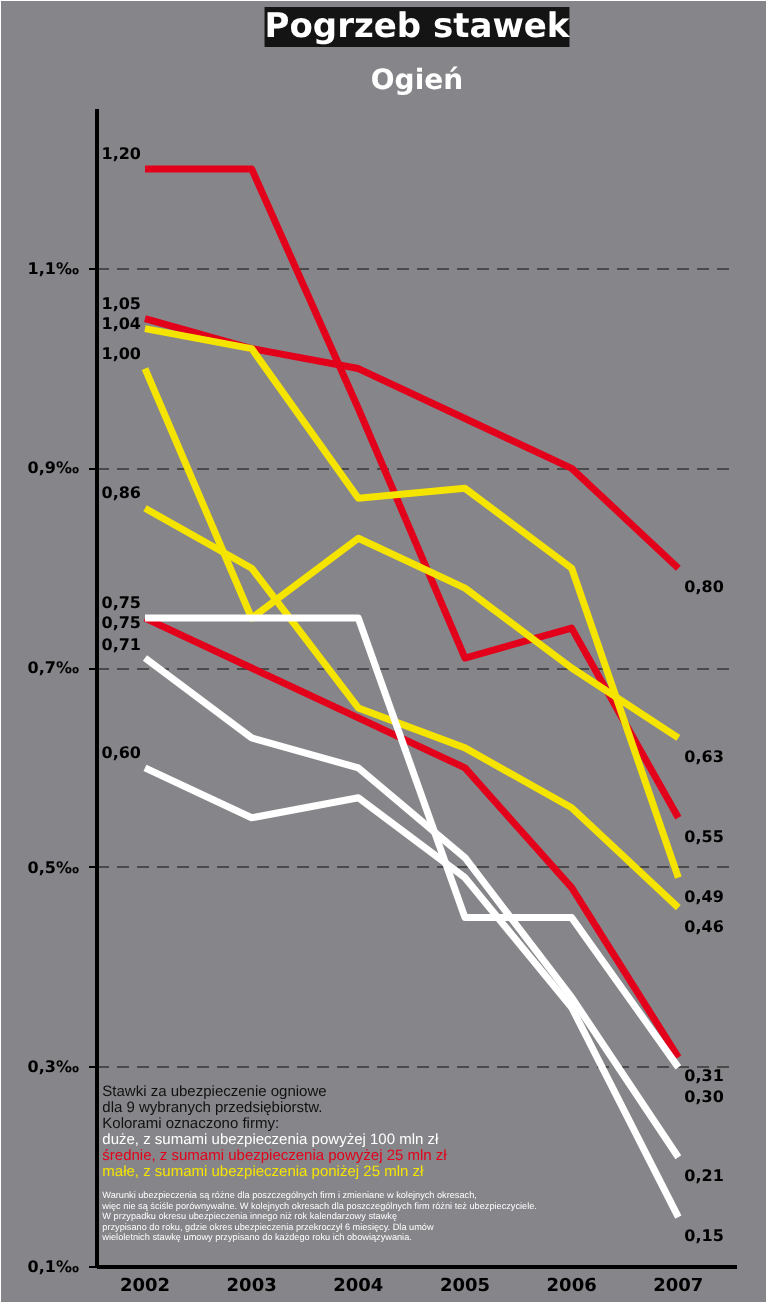 The image size is (766, 1302). What do you see at coordinates (121, 353) in the screenshot?
I see `data-label: 1,00` at bounding box center [121, 353].